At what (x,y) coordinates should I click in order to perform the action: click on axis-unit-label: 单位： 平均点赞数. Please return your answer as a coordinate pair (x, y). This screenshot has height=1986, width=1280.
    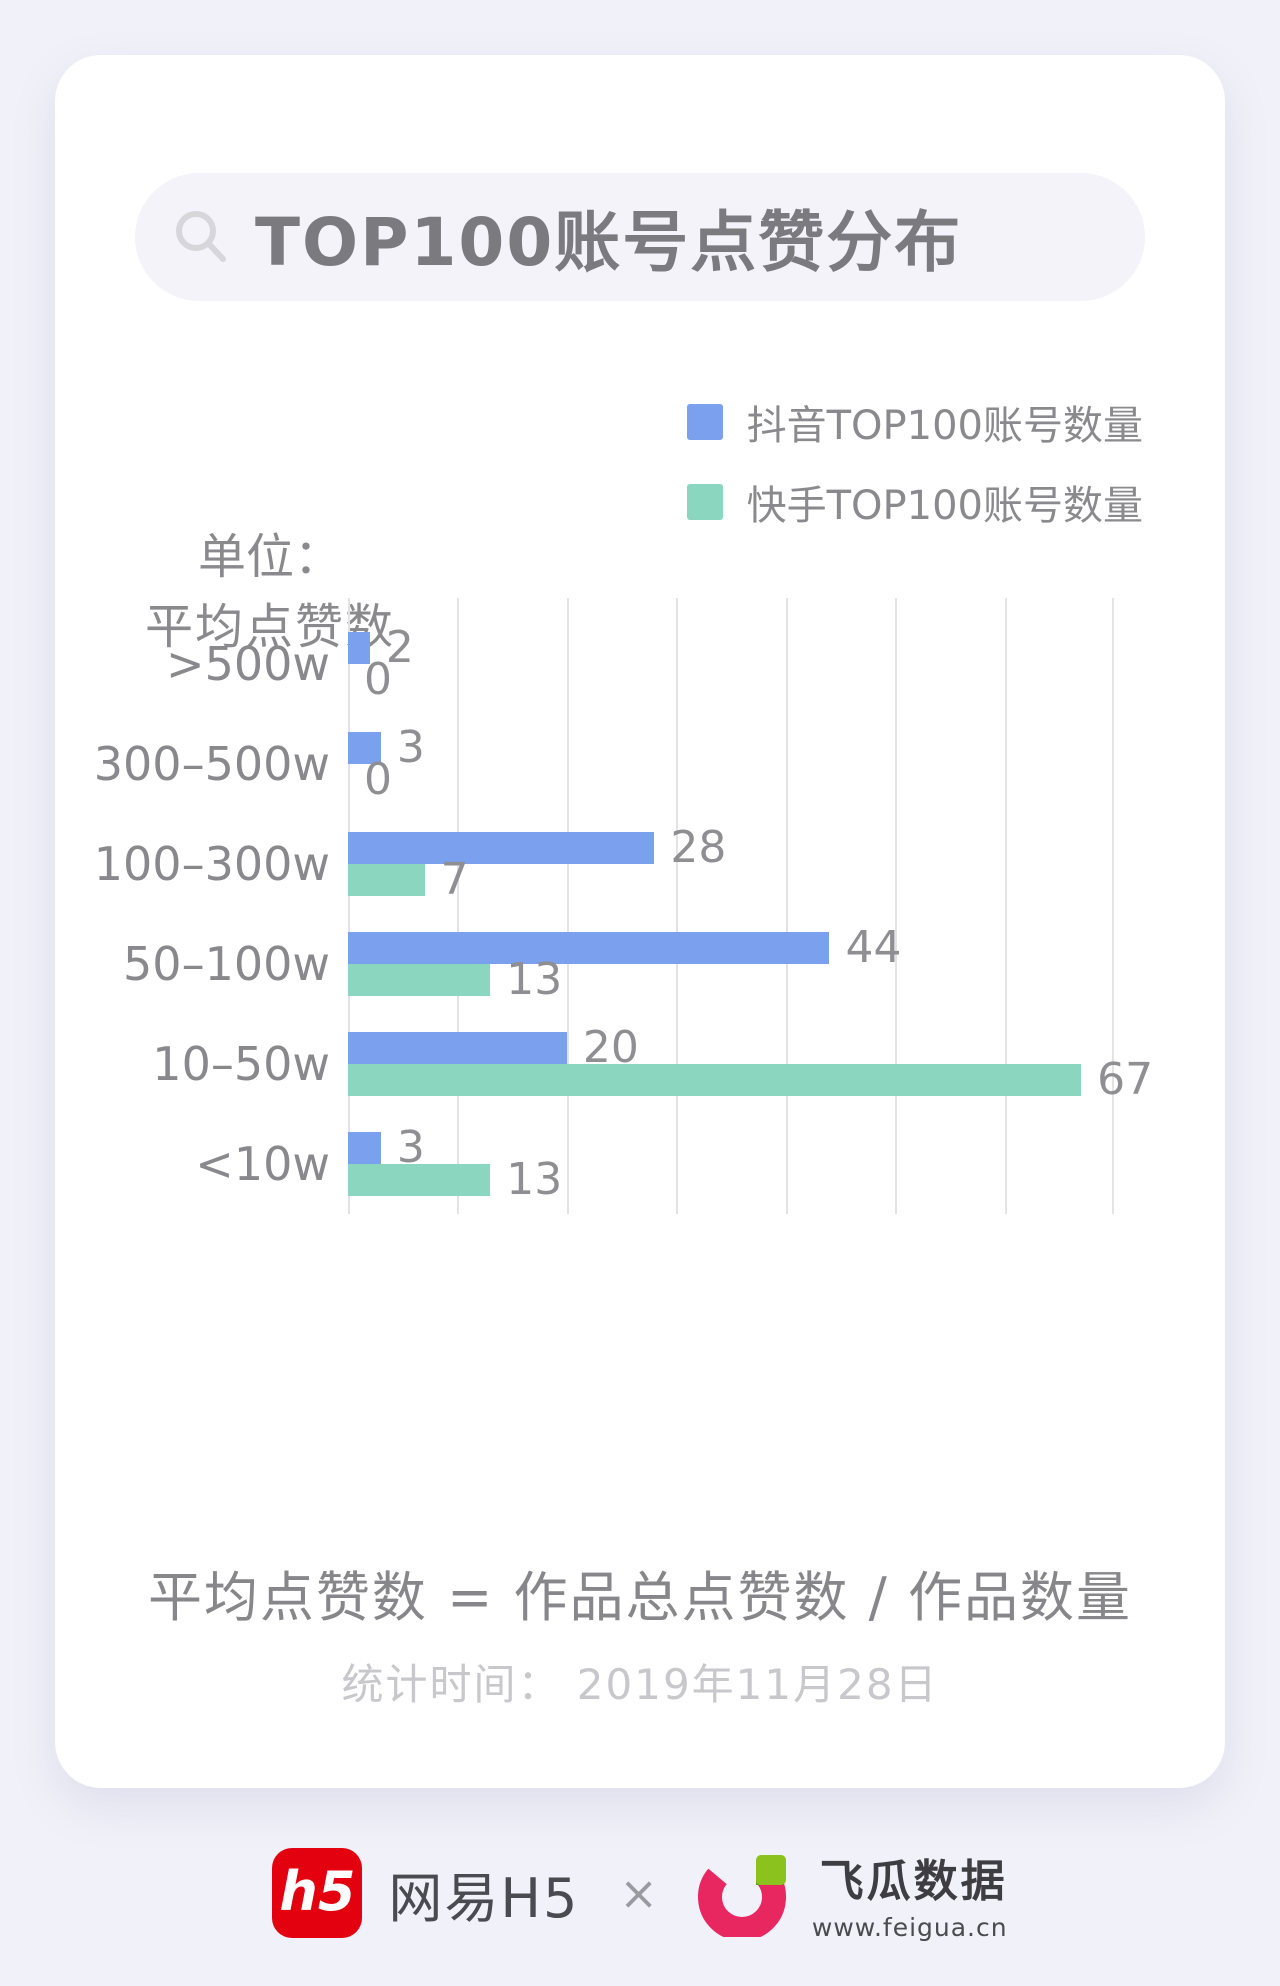
    Looking at the image, I should click on (270, 592).